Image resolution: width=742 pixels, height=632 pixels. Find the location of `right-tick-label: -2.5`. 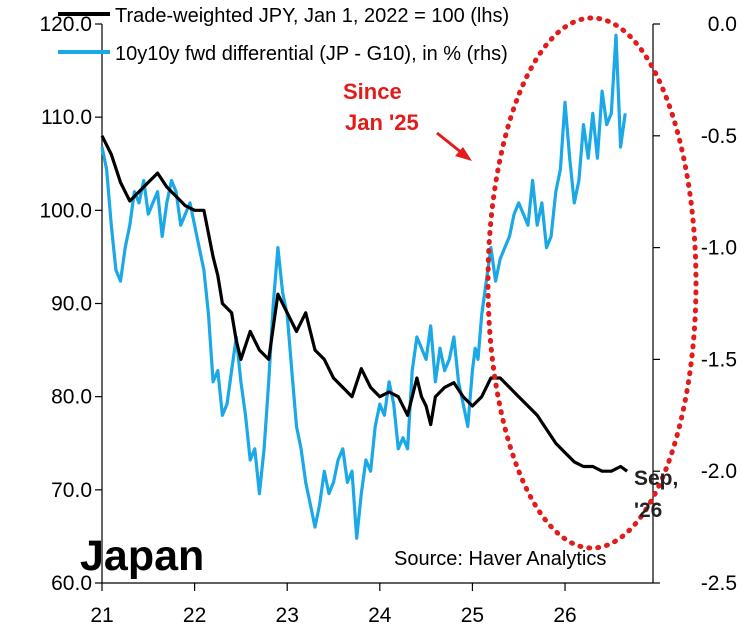

right-tick-label: -2.5 is located at coordinates (719, 583).